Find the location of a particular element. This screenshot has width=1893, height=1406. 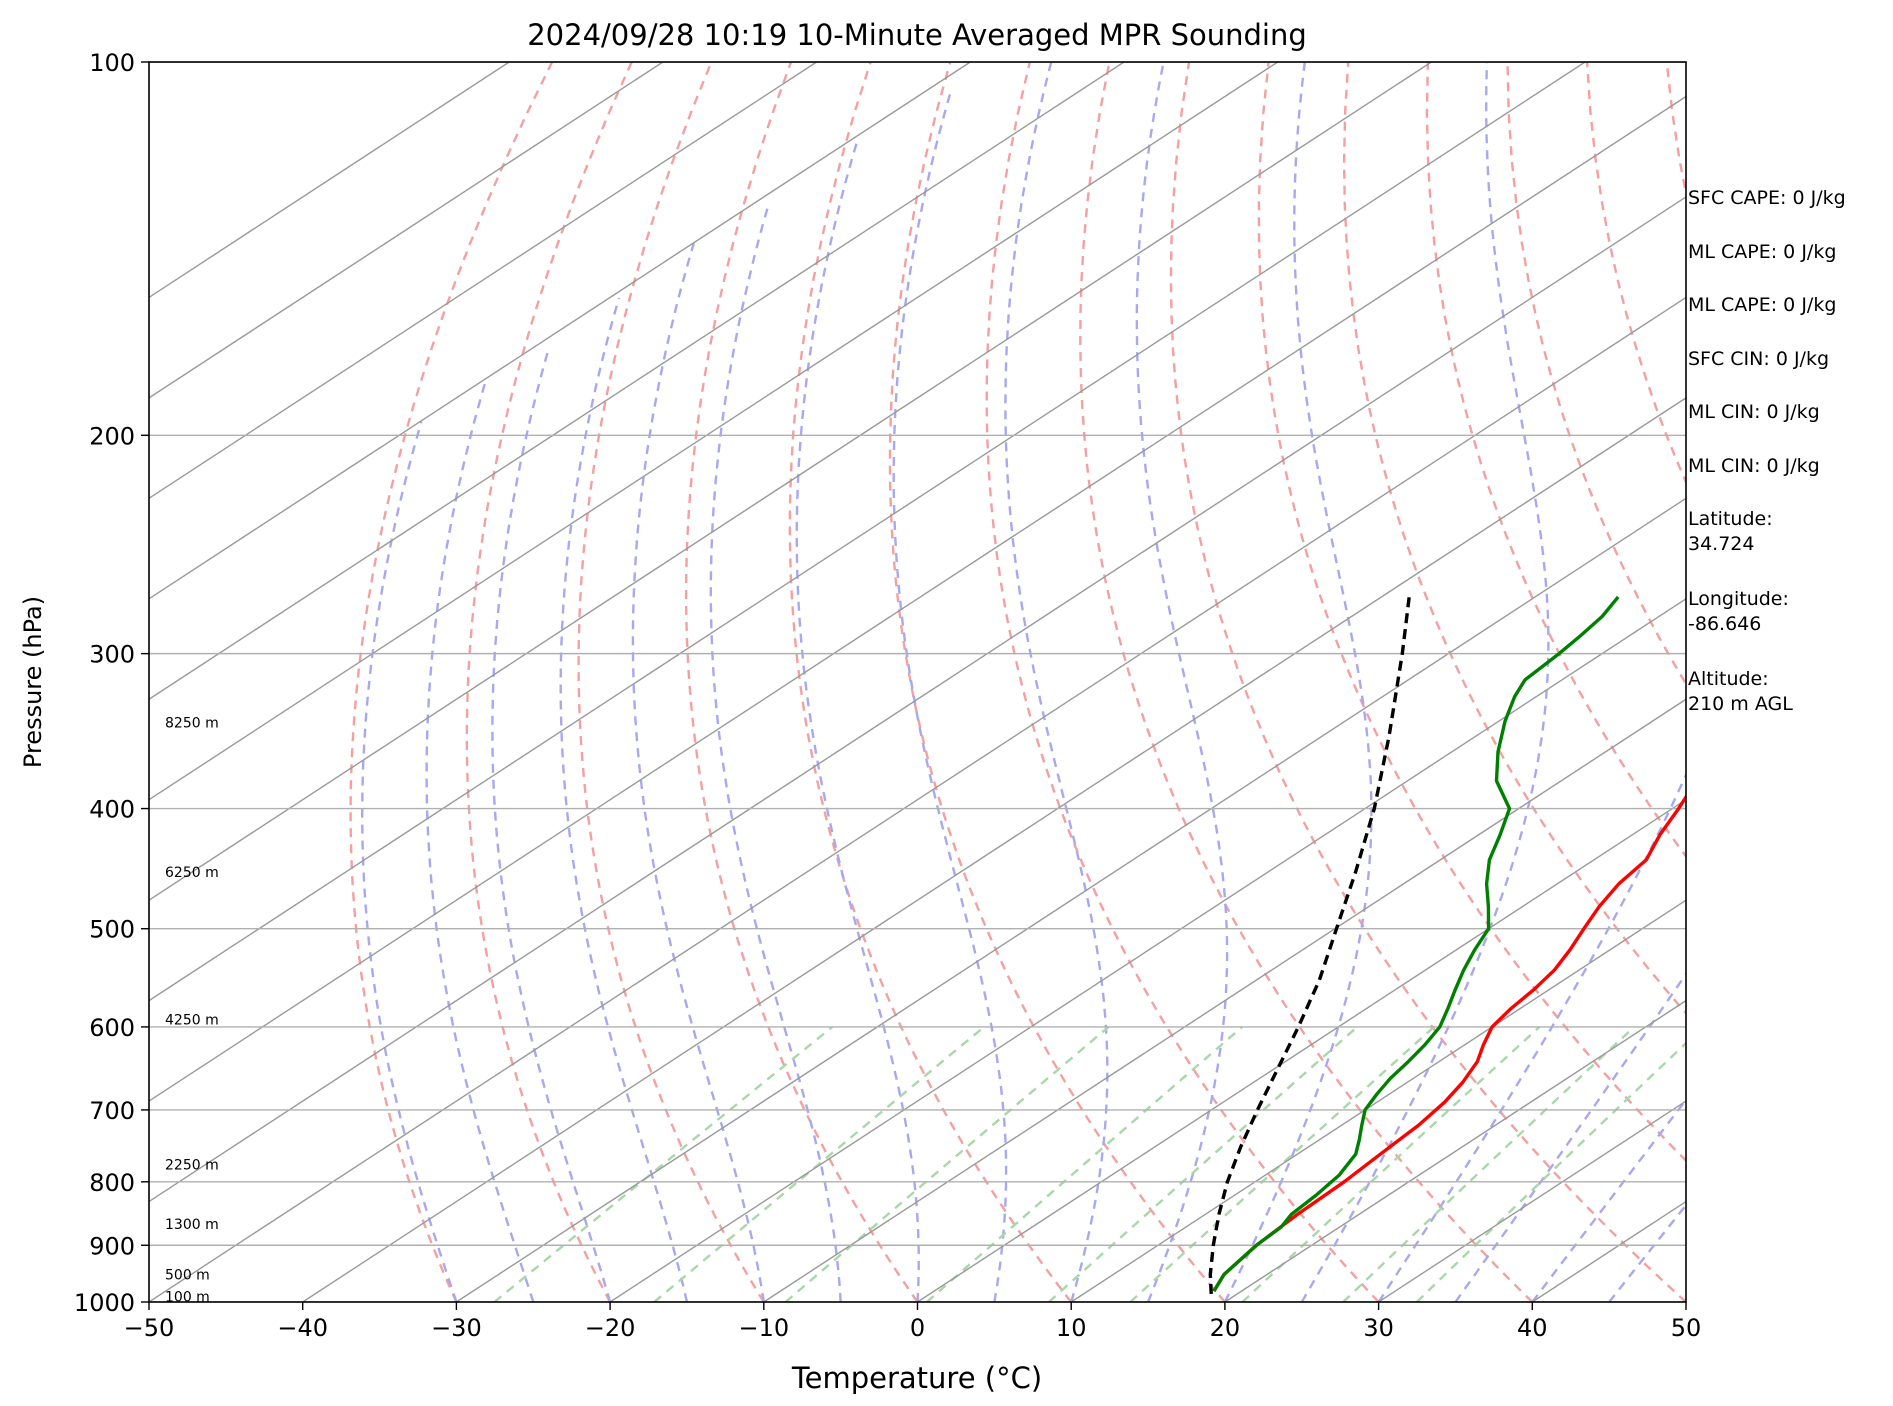

x-tick-label: −30 is located at coordinates (456, 1328).